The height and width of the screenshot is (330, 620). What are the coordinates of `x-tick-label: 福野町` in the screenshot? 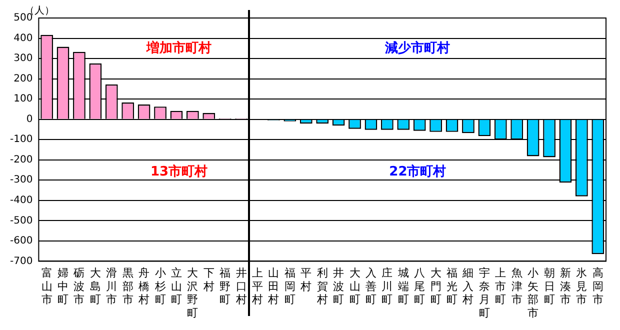 It's located at (225, 286).